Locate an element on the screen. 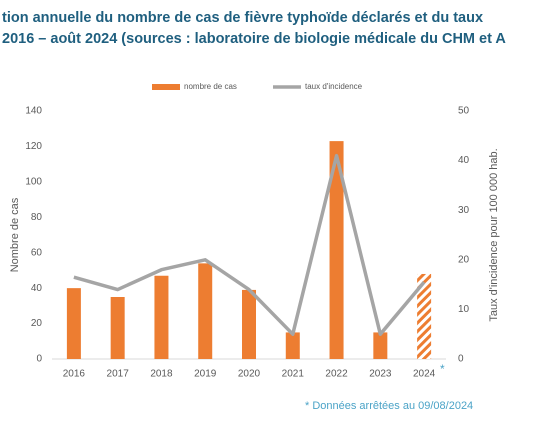 This screenshot has height=428, width=534. y2-tick-label: 0 is located at coordinates (461, 359).